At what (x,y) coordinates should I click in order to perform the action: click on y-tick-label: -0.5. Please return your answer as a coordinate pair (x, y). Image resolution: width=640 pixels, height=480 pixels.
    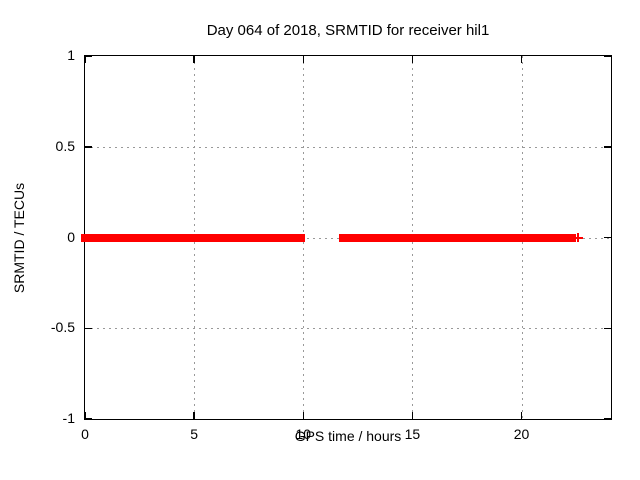
    Looking at the image, I should click on (62, 327).